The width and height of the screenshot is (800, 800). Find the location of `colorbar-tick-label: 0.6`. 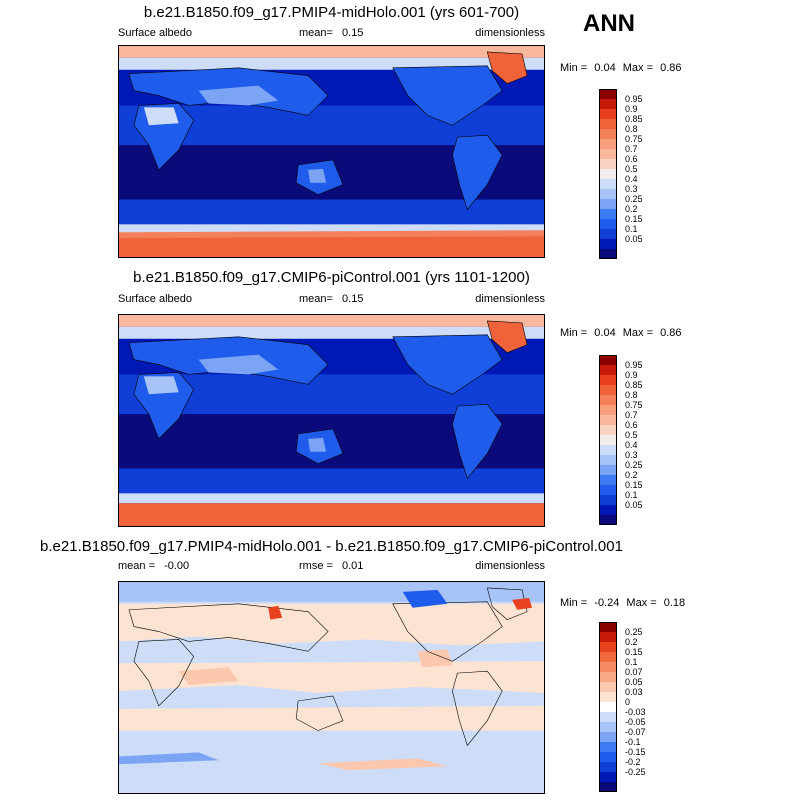

colorbar-tick-label: 0.6 is located at coordinates (631, 425).